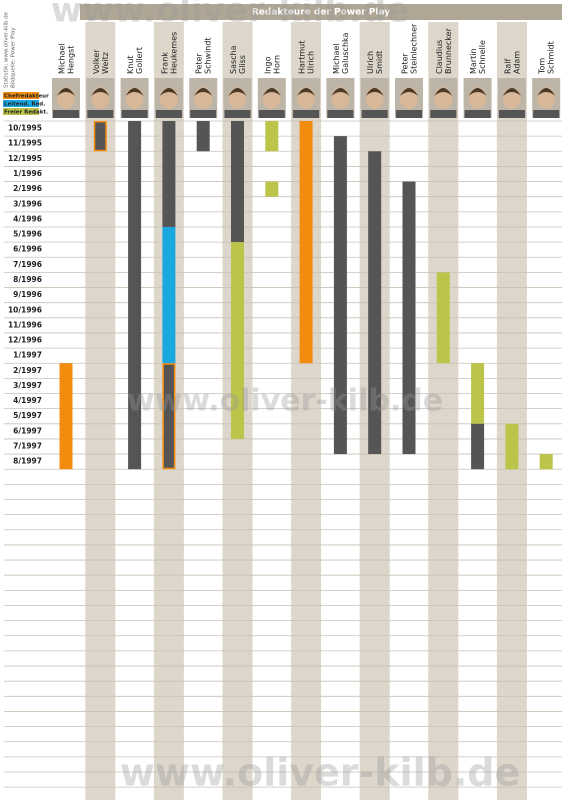 The image size is (566, 800). Describe the element at coordinates (164, 63) in the screenshot. I see `editor-name-line: Frank` at that location.